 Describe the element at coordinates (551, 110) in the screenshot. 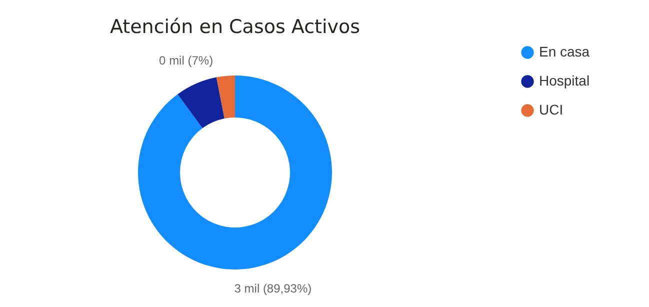

I see `legend-label: UCI` at that location.